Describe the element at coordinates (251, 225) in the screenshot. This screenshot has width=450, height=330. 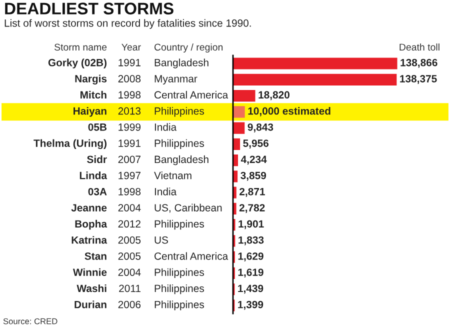
I see `data-label: 1,901` at that location.